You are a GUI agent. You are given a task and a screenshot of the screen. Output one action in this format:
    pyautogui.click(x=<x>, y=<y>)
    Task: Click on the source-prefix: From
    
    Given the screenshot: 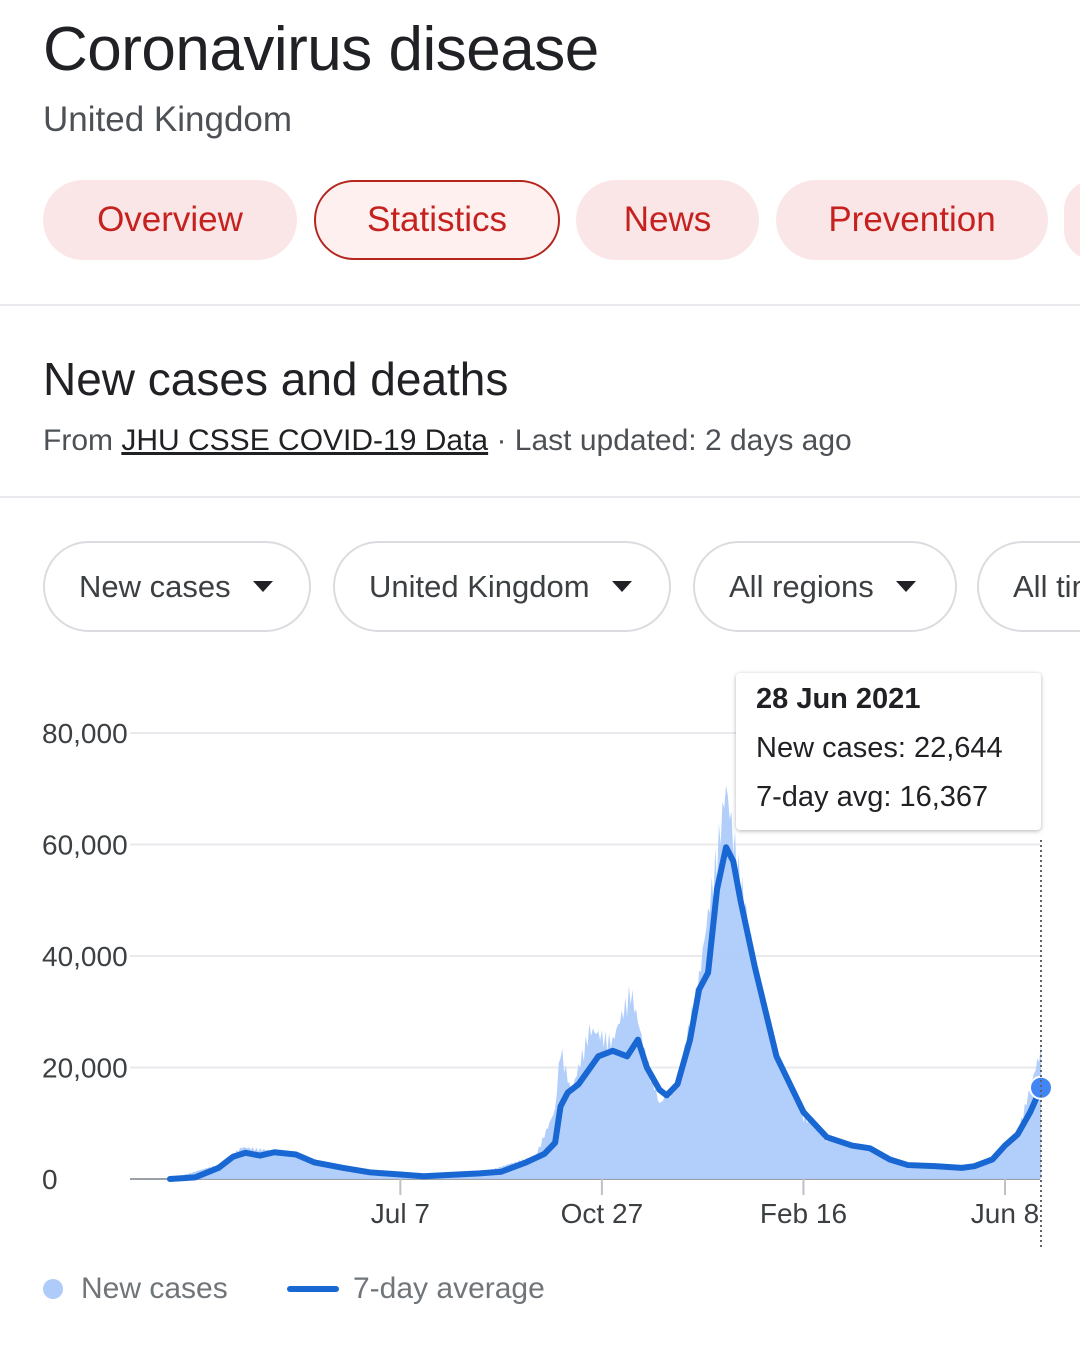 What is the action you would take?
    pyautogui.click(x=78, y=440)
    